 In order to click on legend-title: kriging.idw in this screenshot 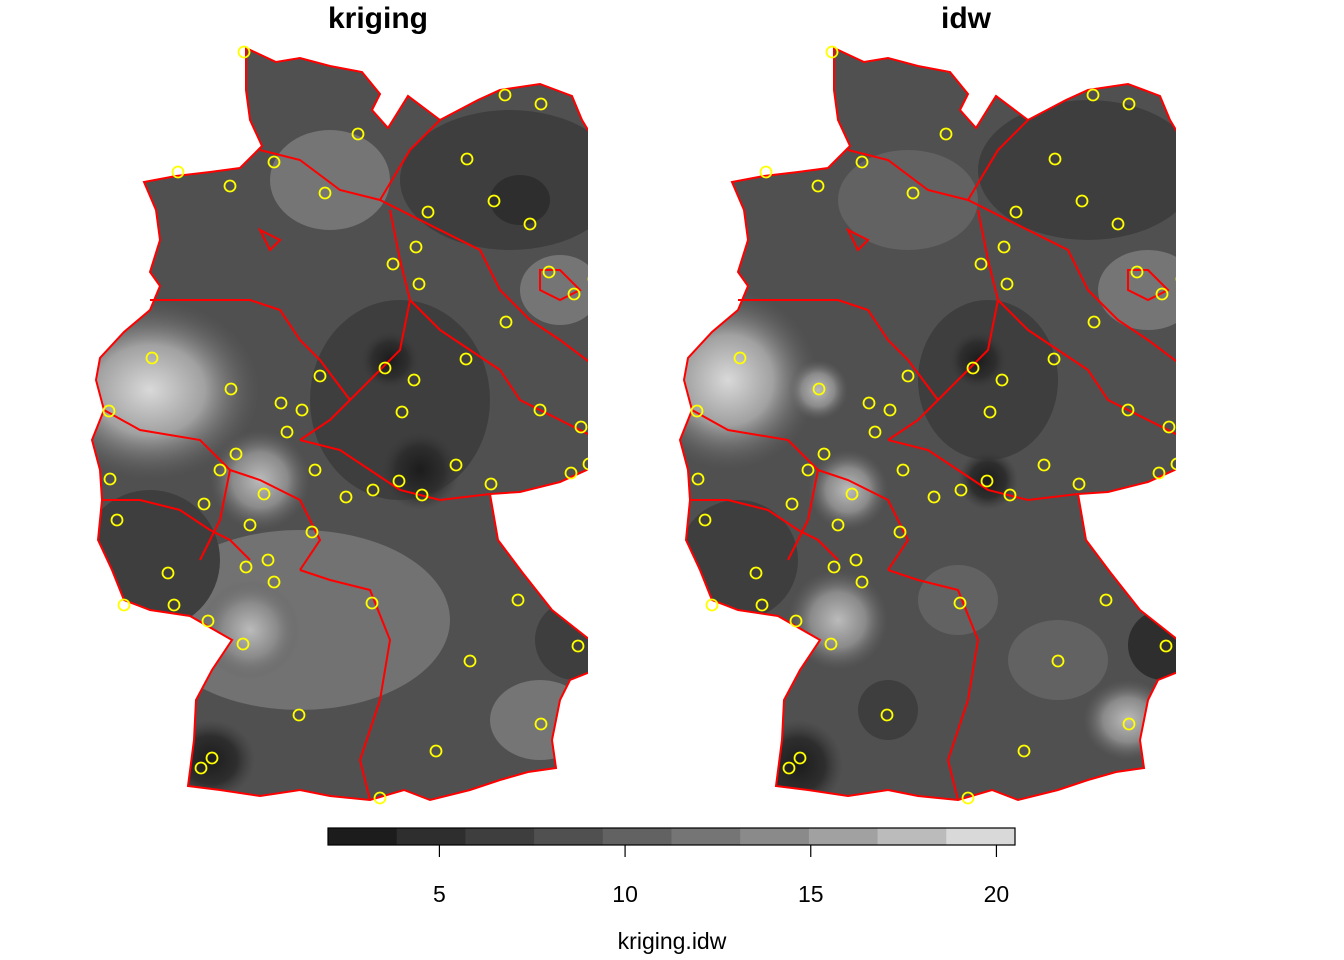, I will do `click(672, 941)`.